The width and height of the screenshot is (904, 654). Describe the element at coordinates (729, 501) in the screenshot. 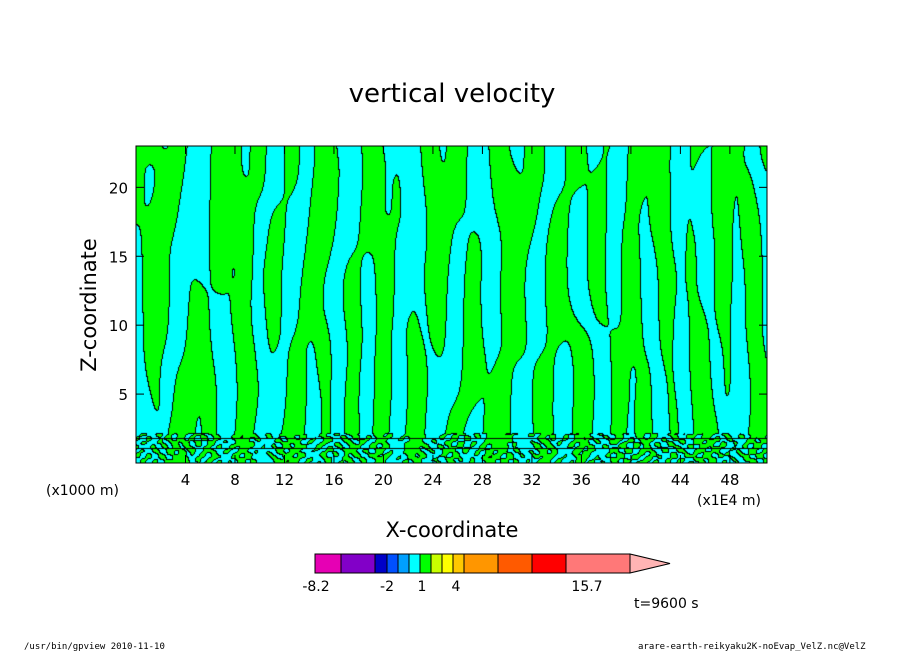

I see `x-axis-unit: (x1E4 m)` at that location.